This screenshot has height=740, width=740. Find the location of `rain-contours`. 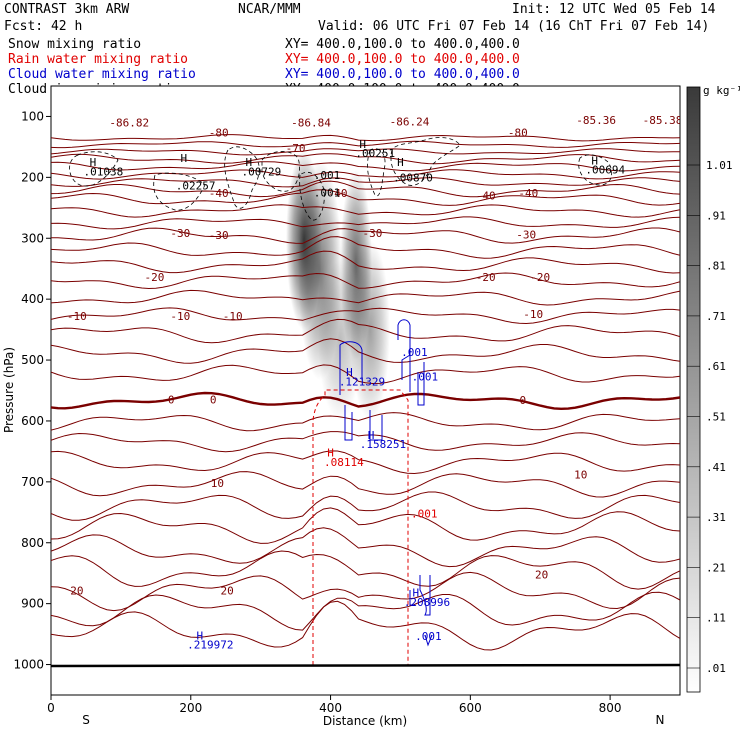

rain-contours is located at coordinates (360, 527).